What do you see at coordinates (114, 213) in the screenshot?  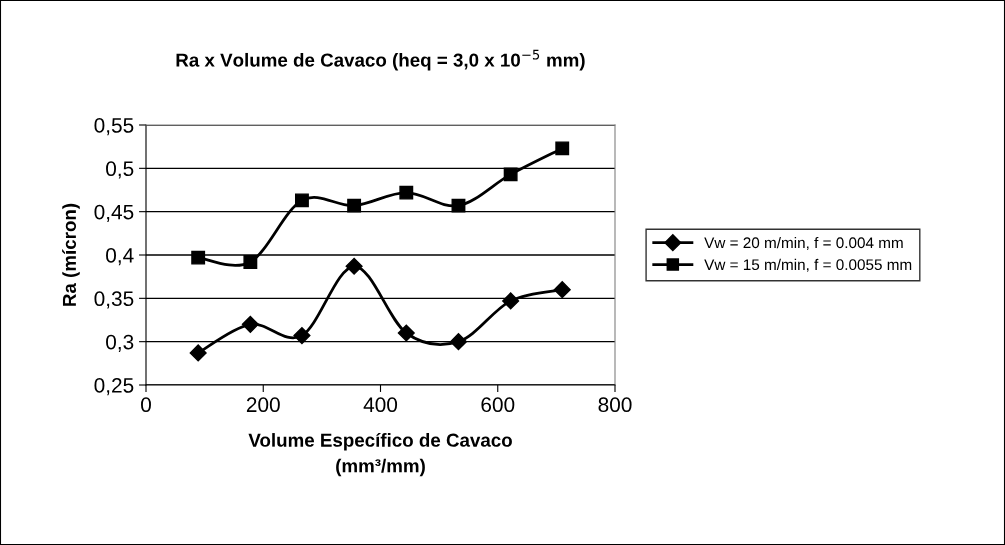 I see `y-tick-label: 0,45` at bounding box center [114, 213].